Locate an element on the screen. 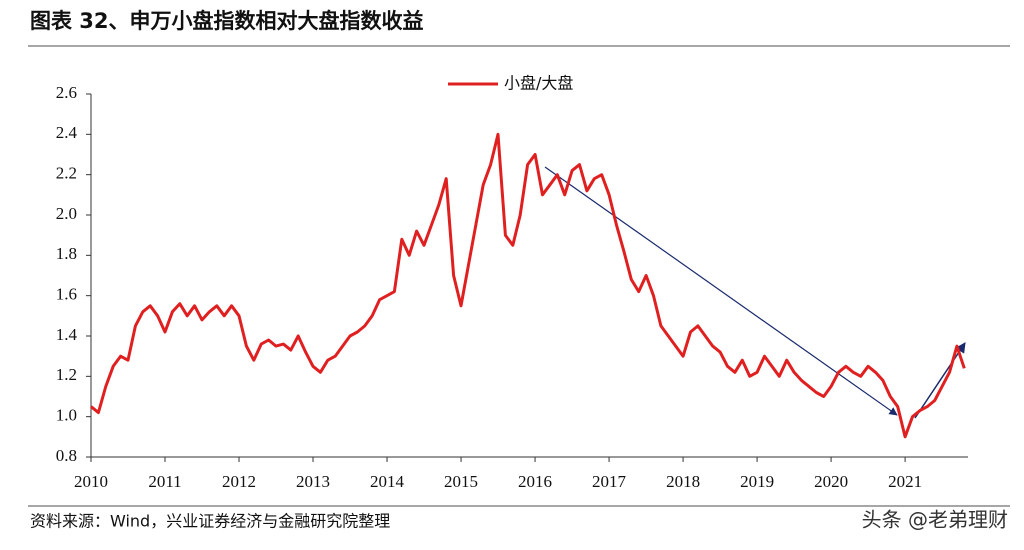  x-tick-label: 2020 is located at coordinates (831, 481).